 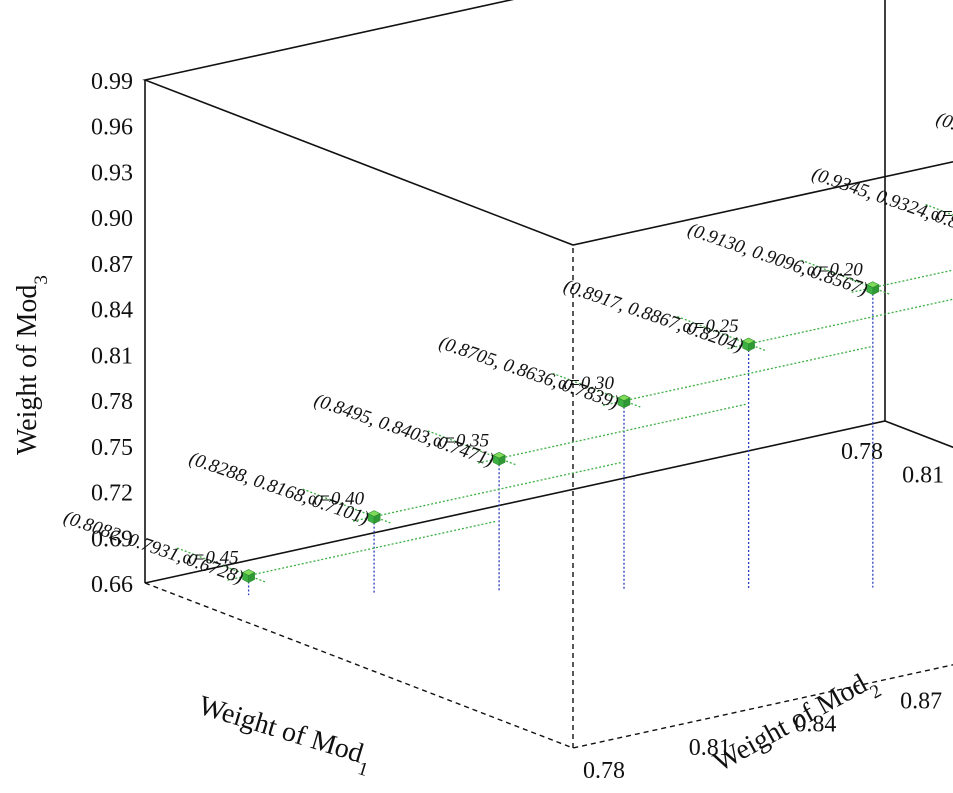 I want to click on alpha-label: α=0.40, so click(x=336, y=499).